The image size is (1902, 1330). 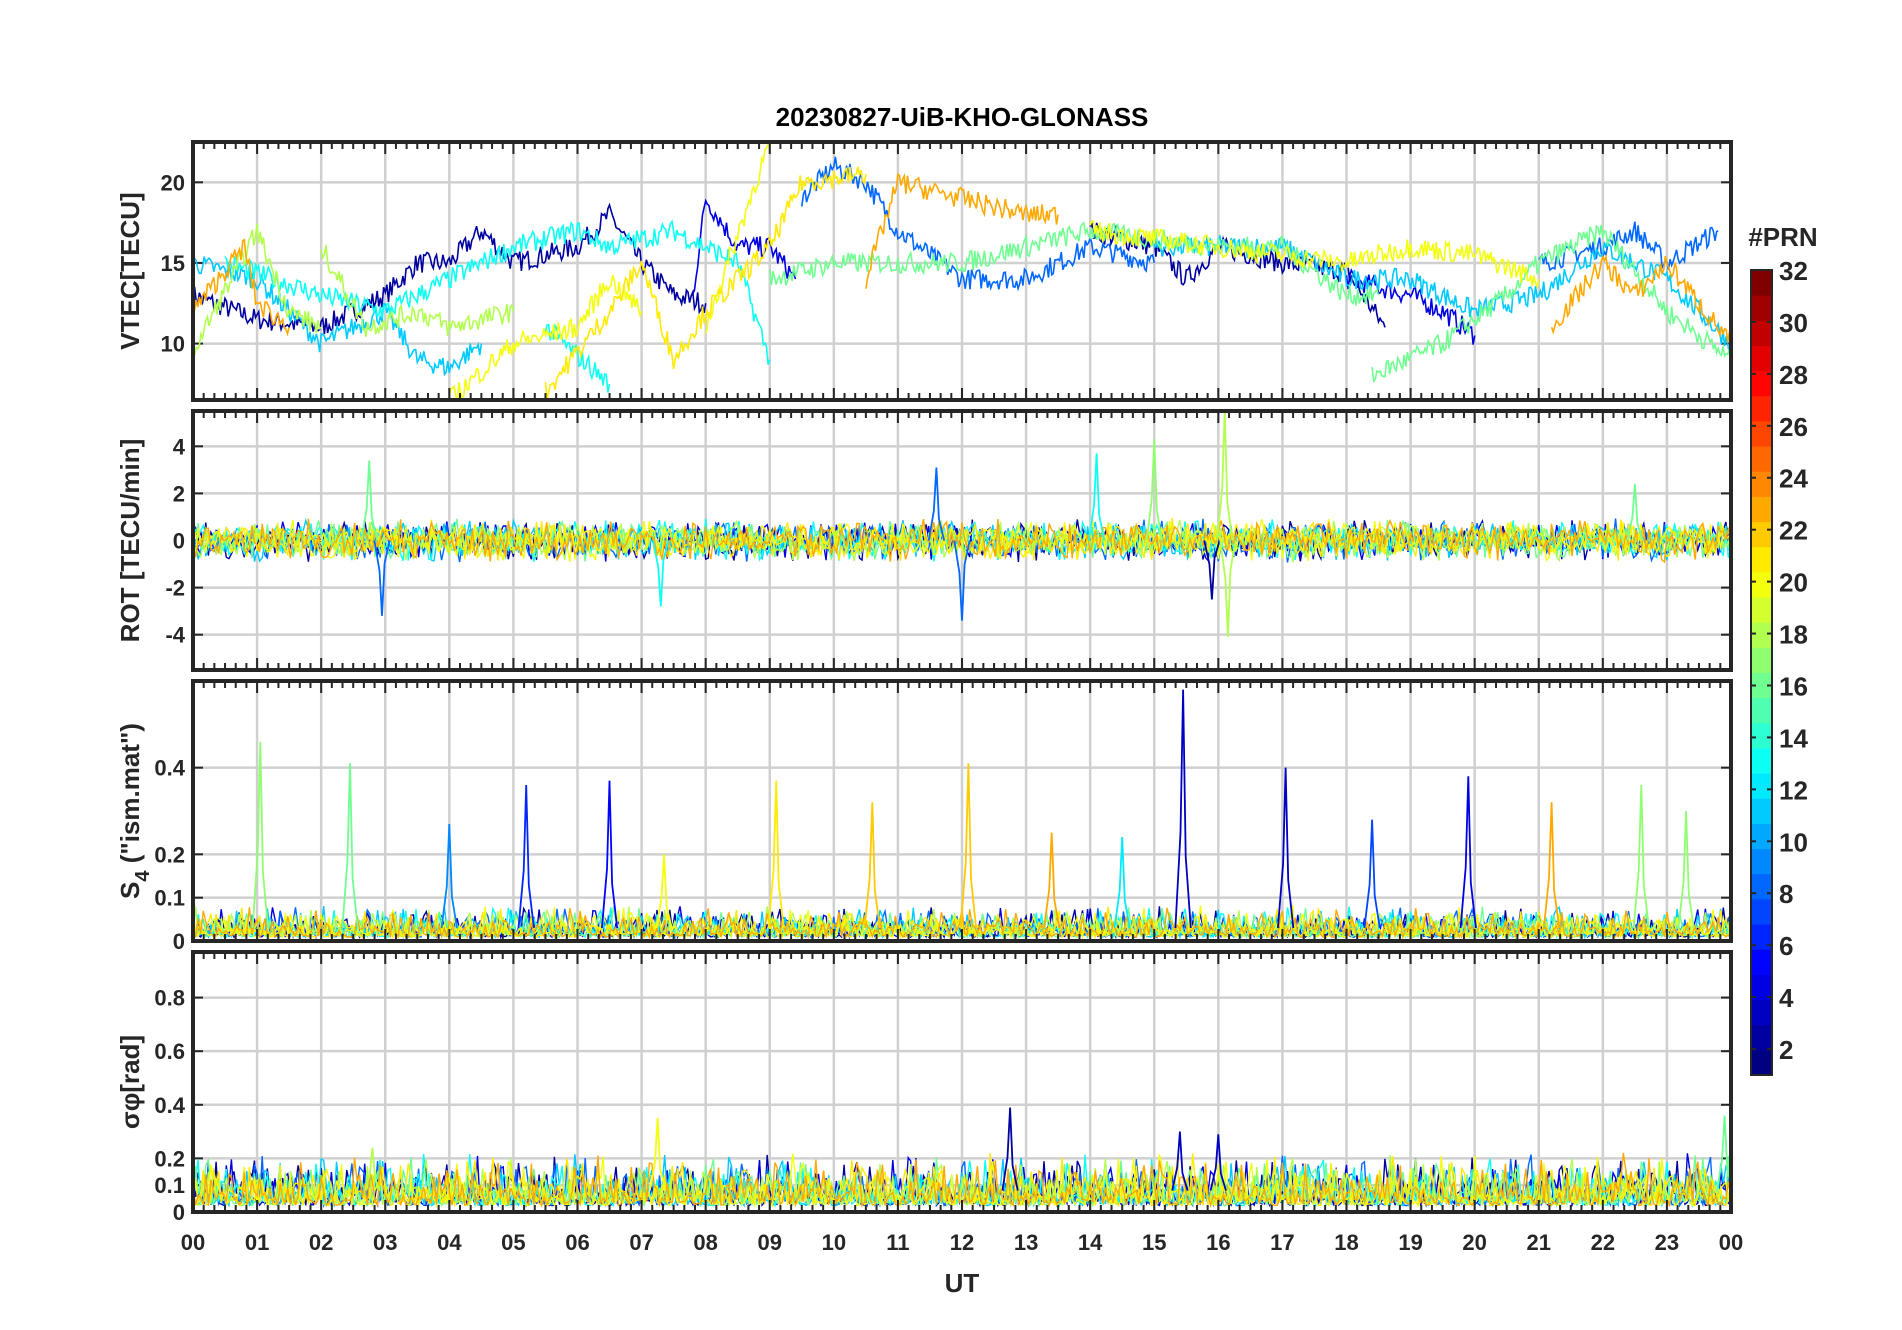 I want to click on x-tick-label: 01, so click(x=257, y=1242).